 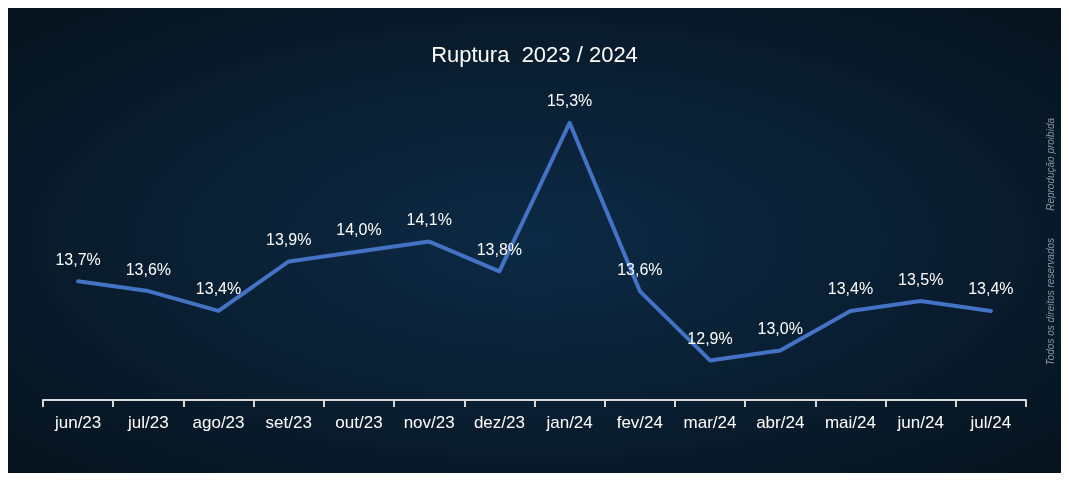 What do you see at coordinates (780, 328) in the screenshot?
I see `data-label: 13,0%` at bounding box center [780, 328].